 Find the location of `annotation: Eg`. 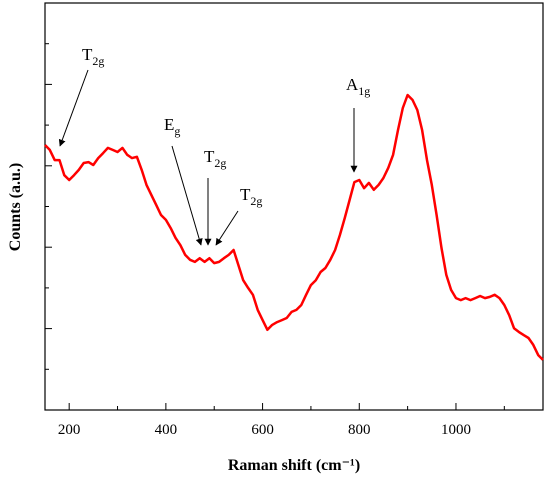

annotation: Eg is located at coordinates (172, 126).